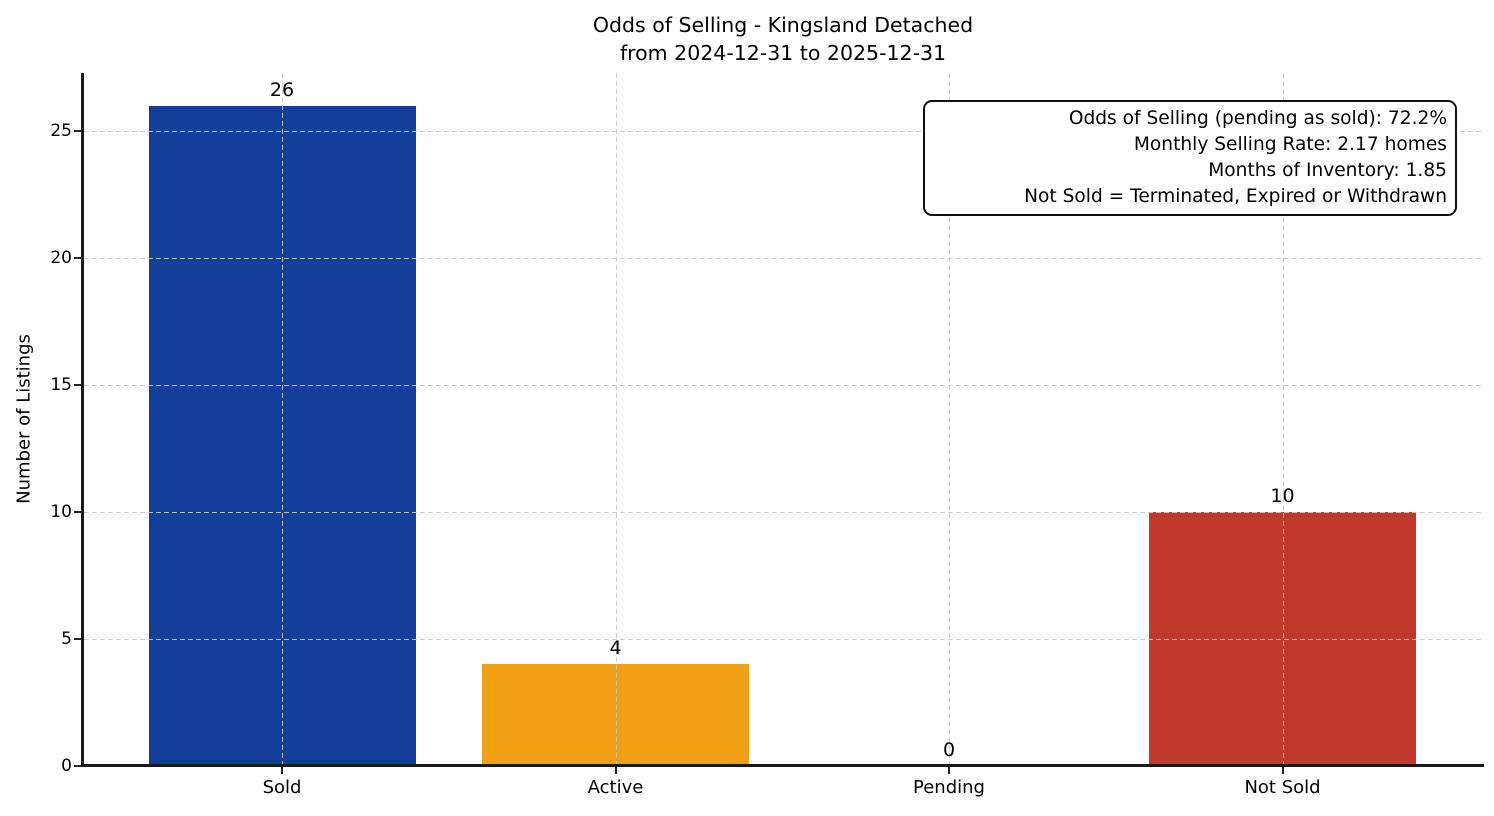 Image resolution: width=1494 pixels, height=816 pixels. What do you see at coordinates (1327, 170) in the screenshot?
I see `annotation-line-months-of-inventory: Months of Inventory: 1.85` at bounding box center [1327, 170].